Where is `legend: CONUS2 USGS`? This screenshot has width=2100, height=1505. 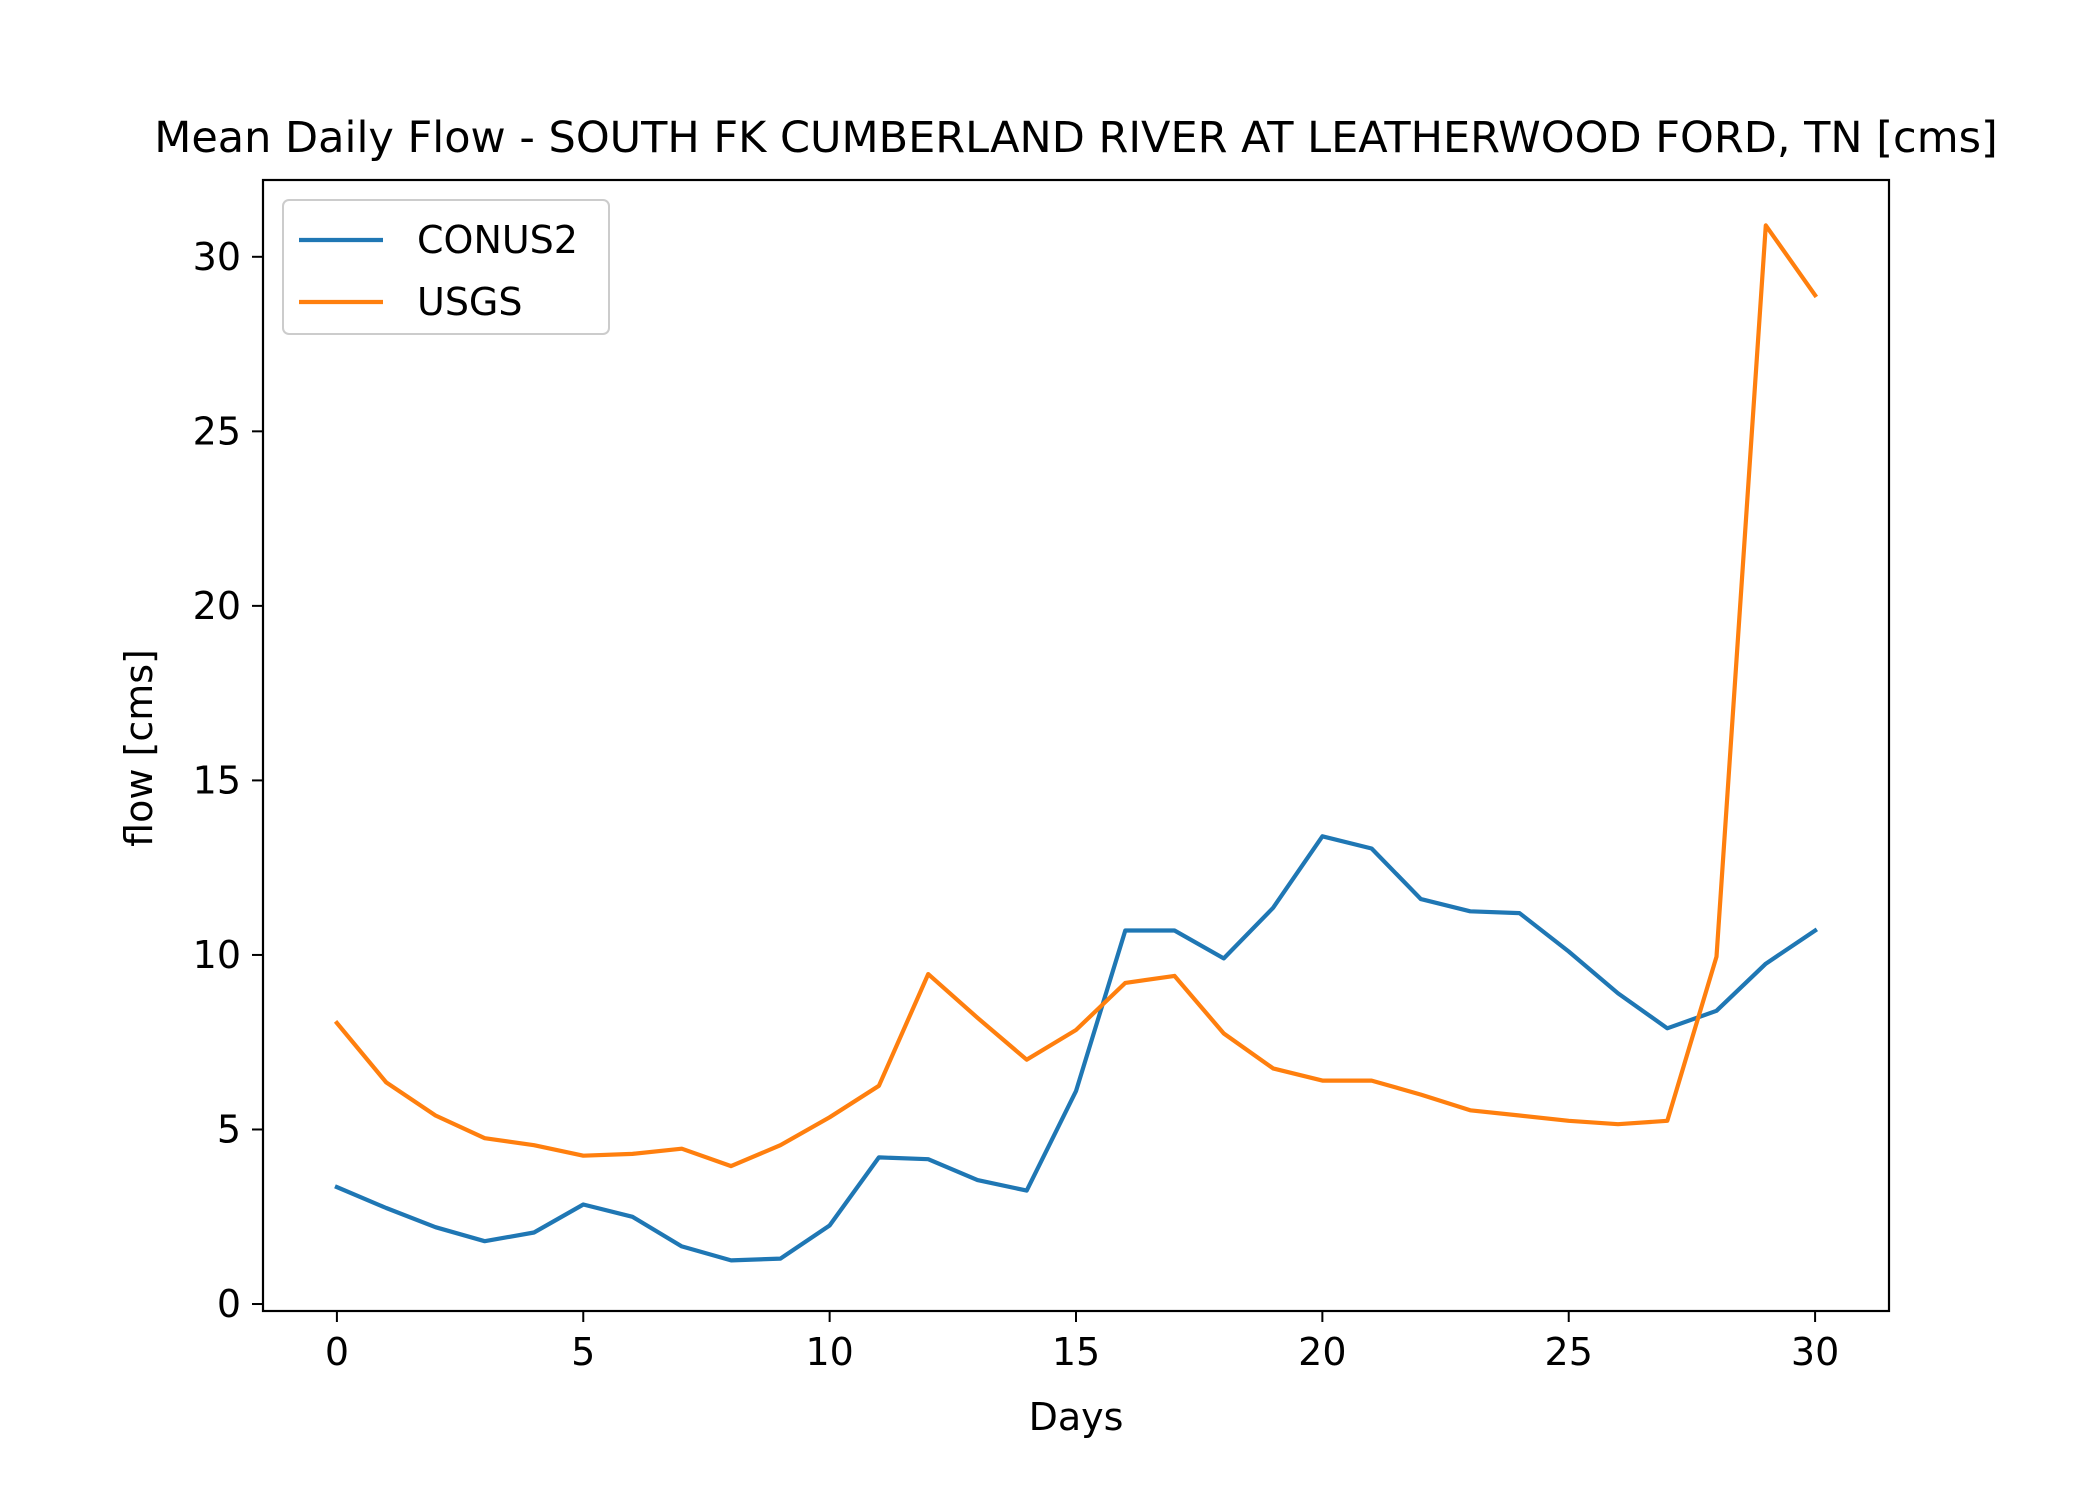
legend: CONUS2 USGS is located at coordinates (446, 267).